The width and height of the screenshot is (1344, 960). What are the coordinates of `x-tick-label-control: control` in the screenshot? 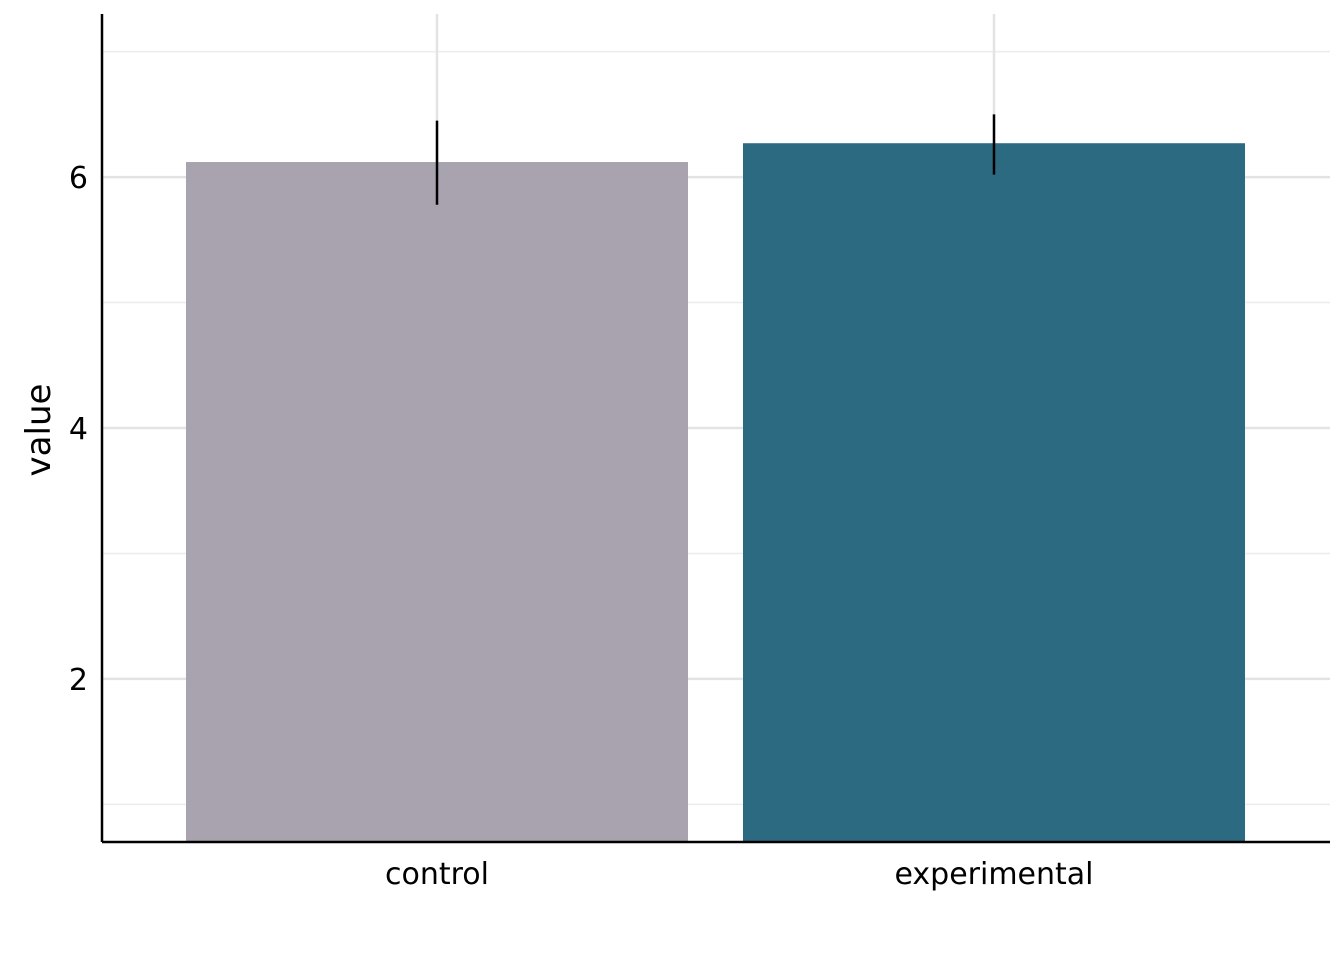 It's located at (437, 874).